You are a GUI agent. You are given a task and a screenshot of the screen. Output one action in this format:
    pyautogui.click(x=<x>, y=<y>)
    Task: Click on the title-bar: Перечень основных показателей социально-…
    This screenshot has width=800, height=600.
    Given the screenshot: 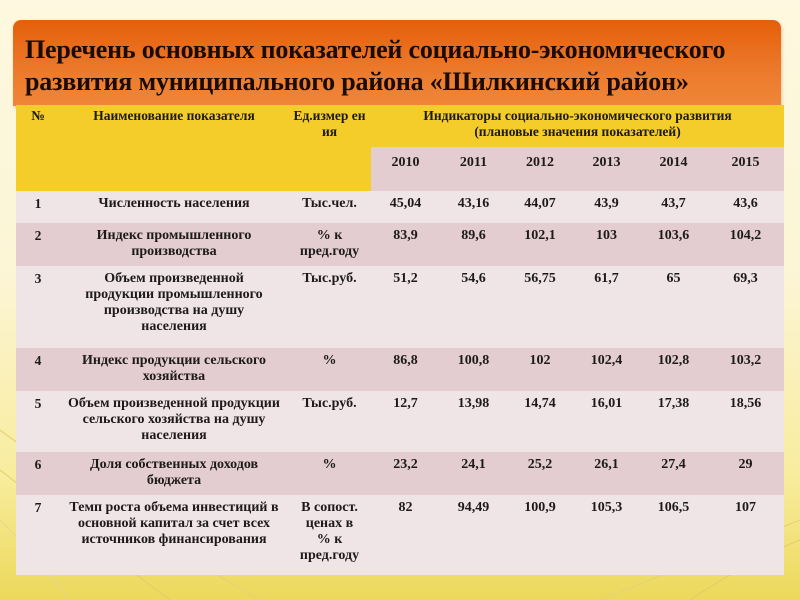 What is the action you would take?
    pyautogui.click(x=397, y=63)
    